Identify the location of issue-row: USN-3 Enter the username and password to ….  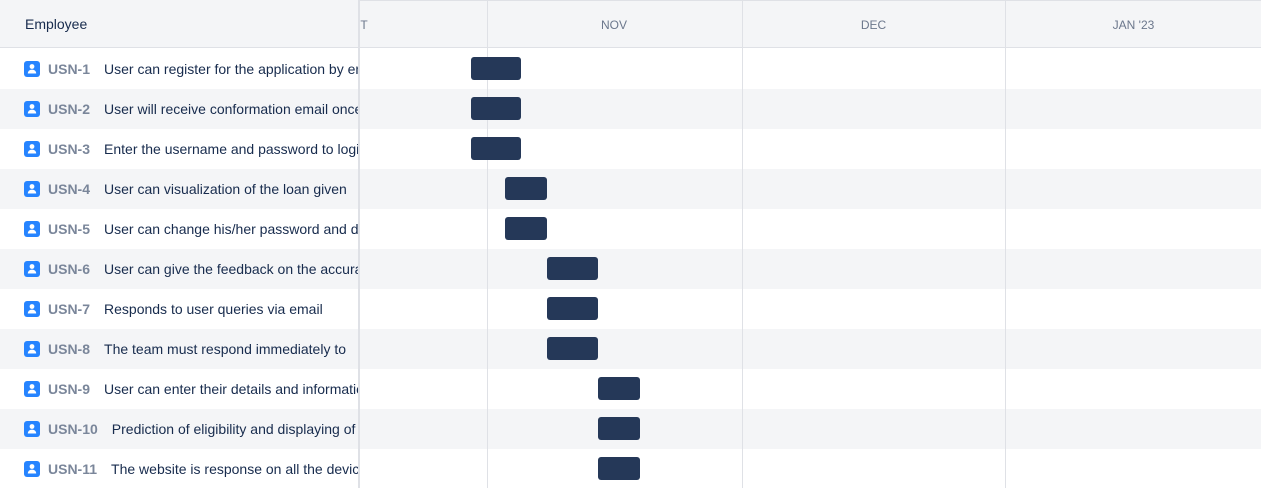
(179, 149).